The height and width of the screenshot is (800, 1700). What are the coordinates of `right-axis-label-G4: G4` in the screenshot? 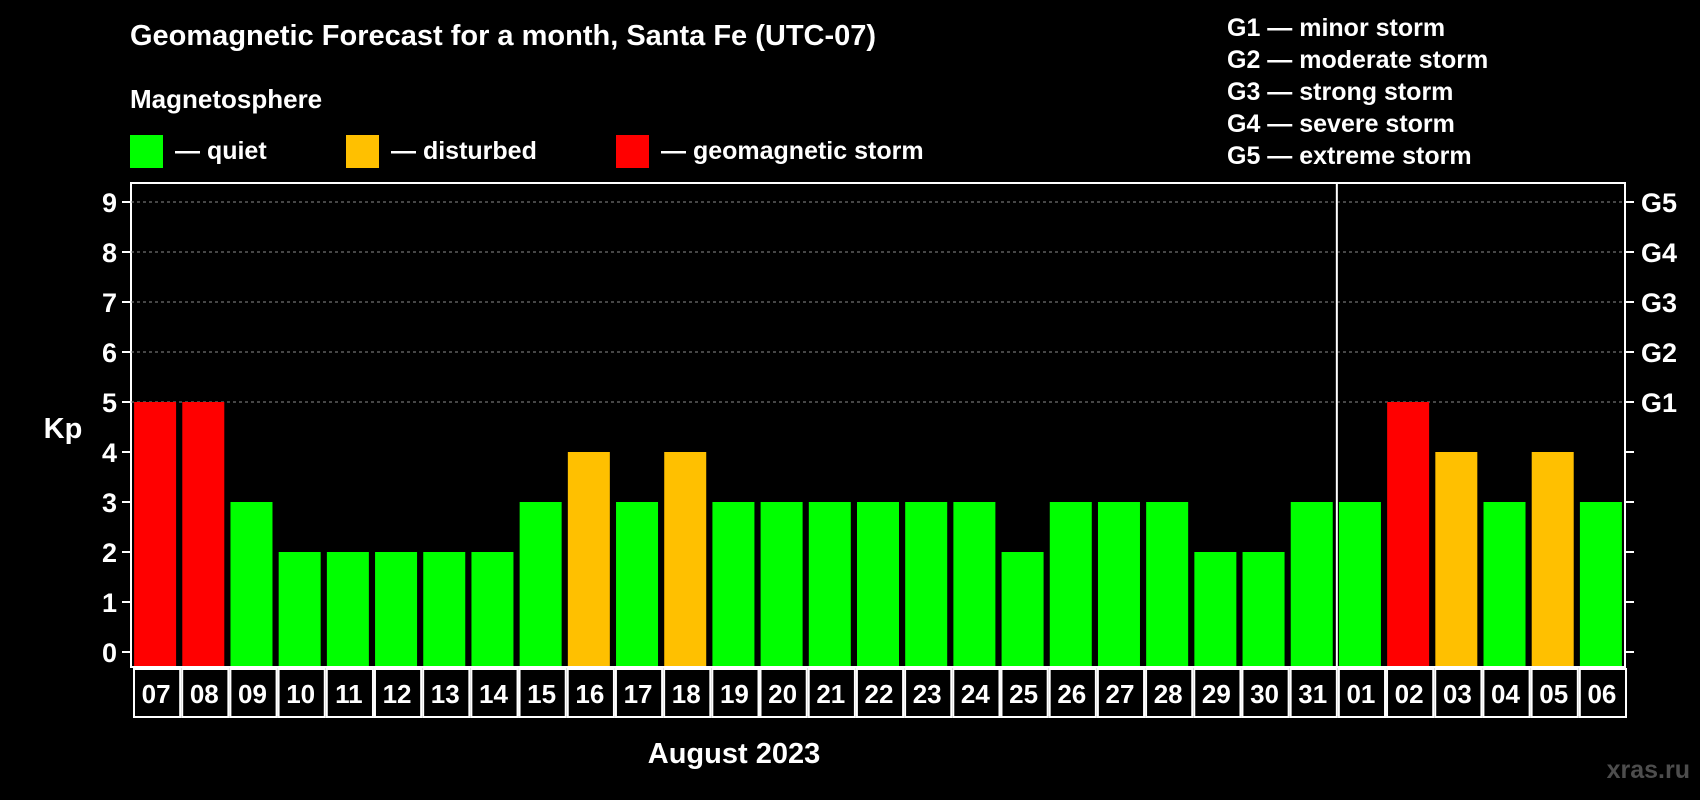 It's located at (1659, 253).